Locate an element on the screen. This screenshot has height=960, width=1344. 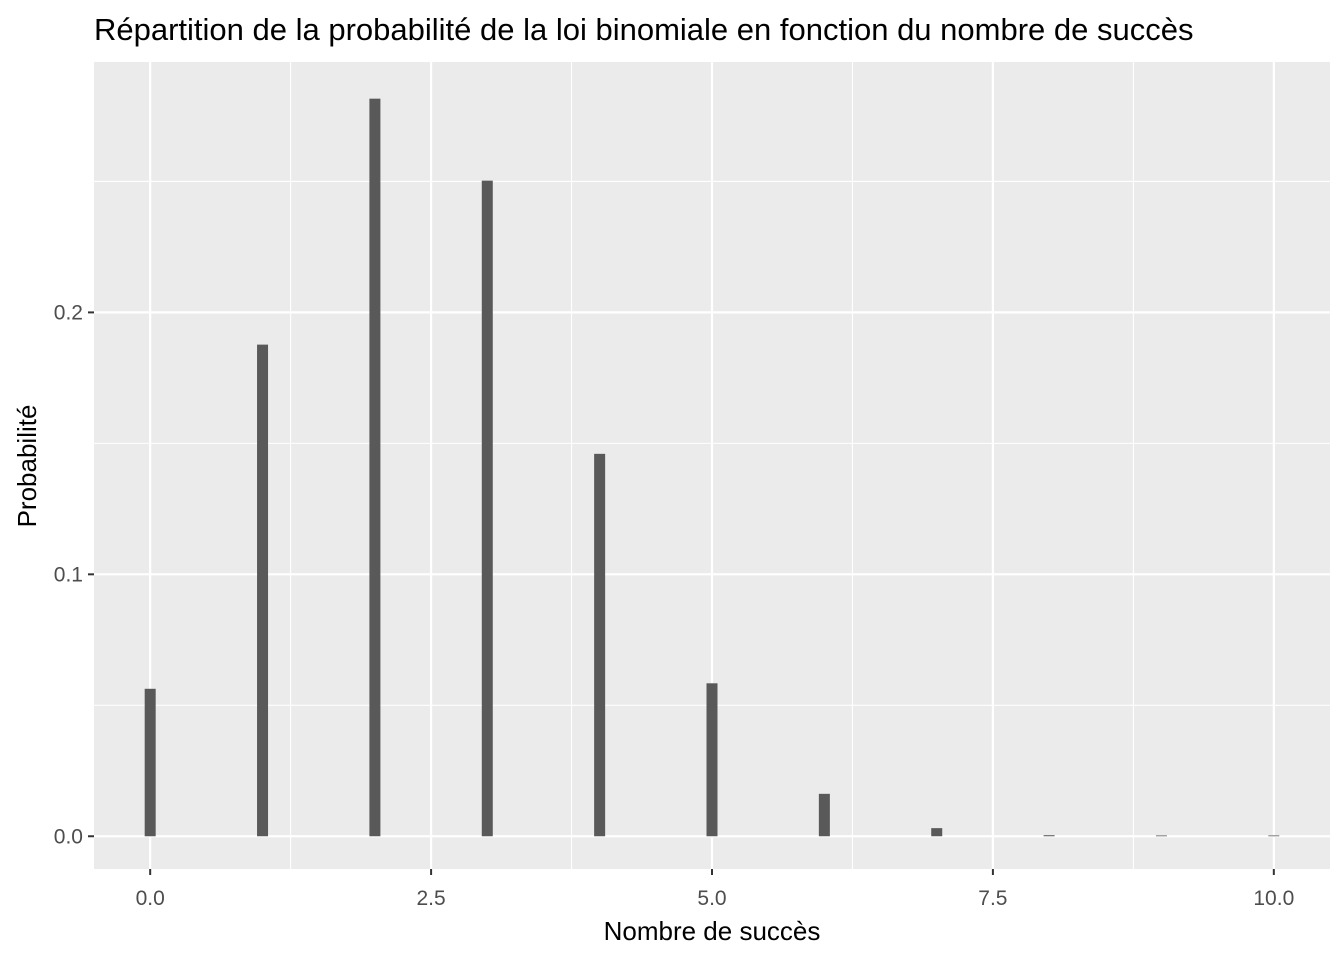
x-tick-label: 0.0 is located at coordinates (150, 898).